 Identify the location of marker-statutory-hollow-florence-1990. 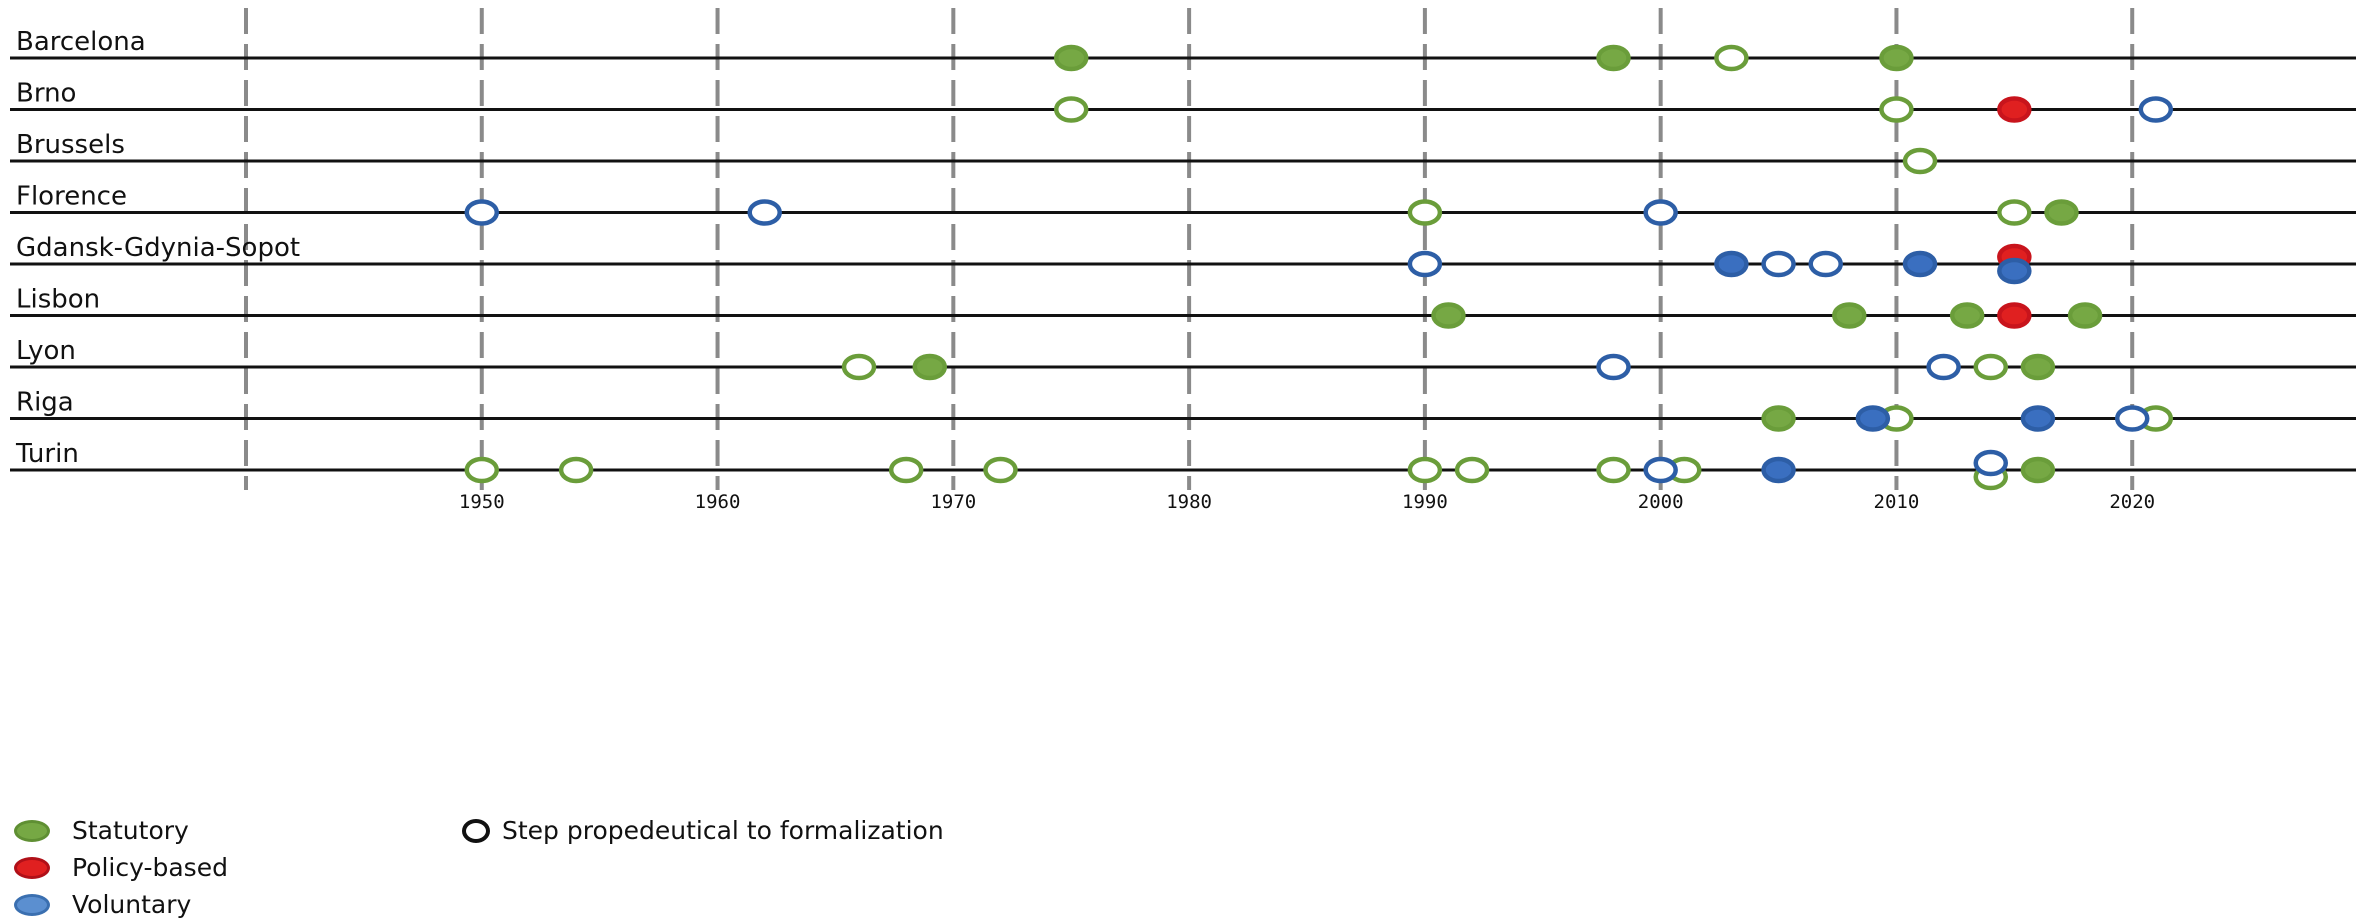
(1425, 212).